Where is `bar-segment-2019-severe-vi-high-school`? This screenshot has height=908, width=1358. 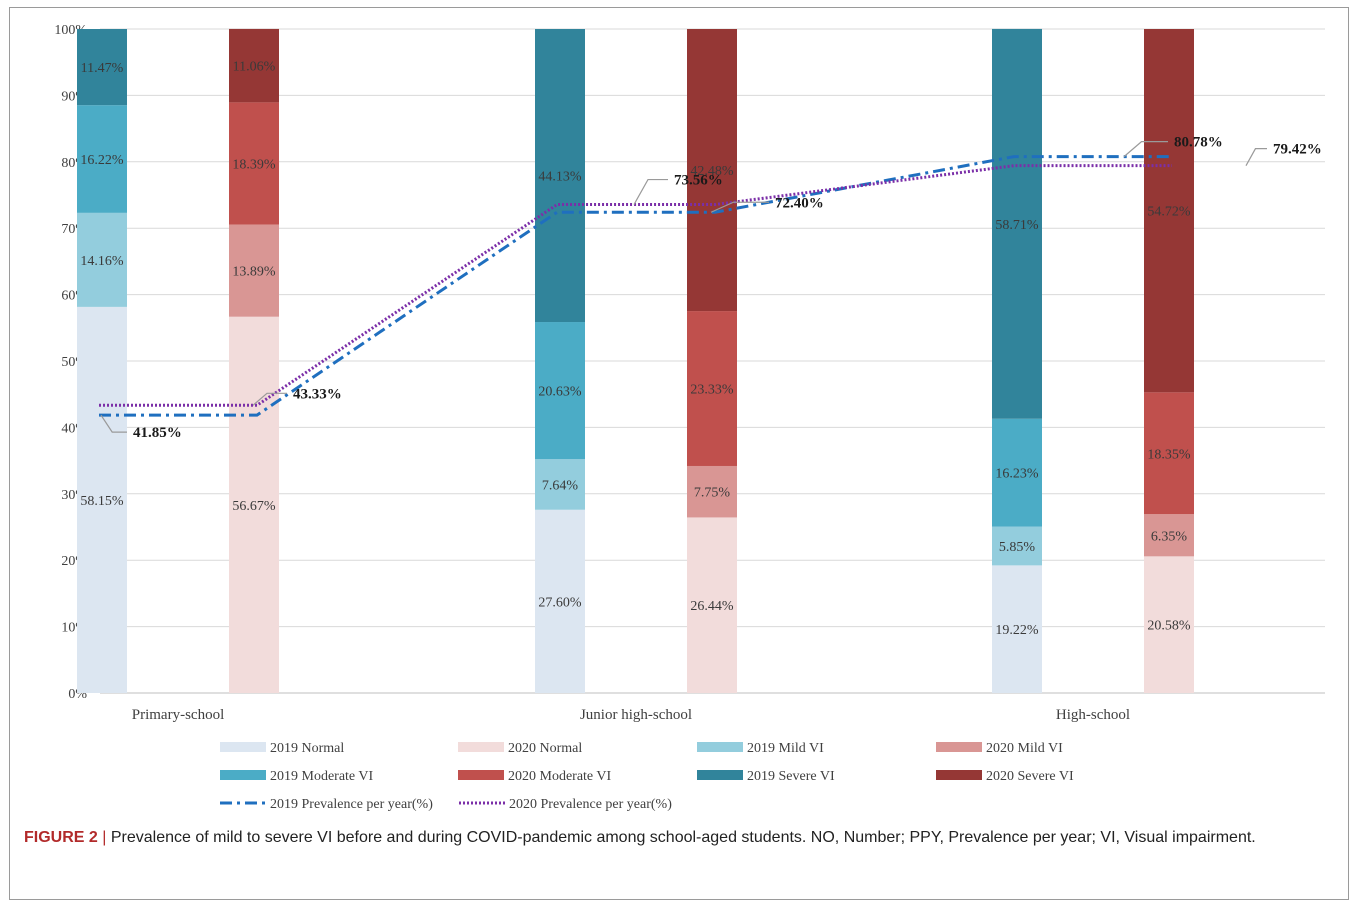
bar-segment-2019-severe-vi-high-school is located at coordinates (1017, 223).